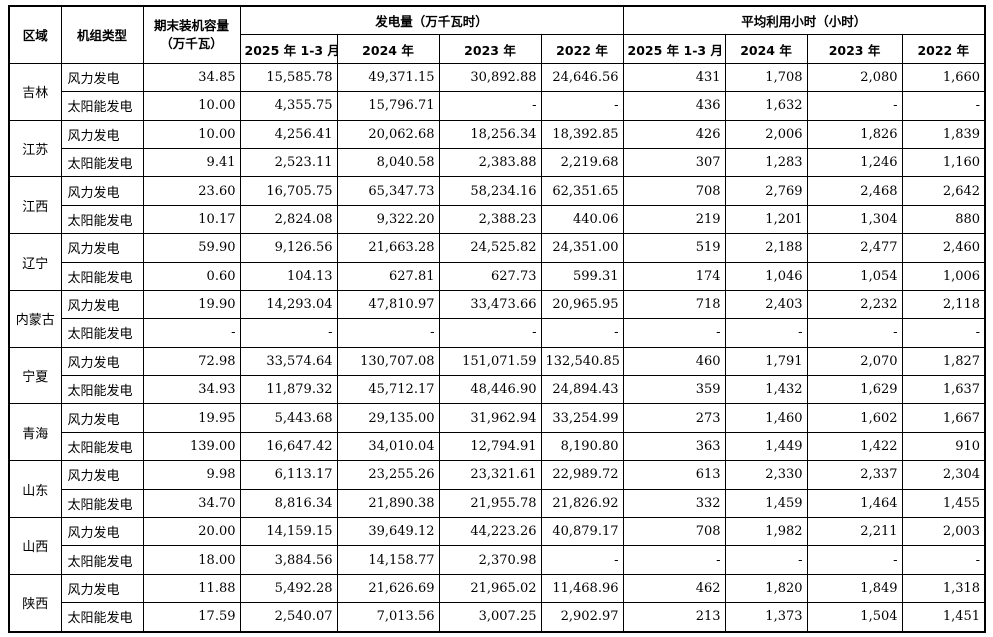 The width and height of the screenshot is (993, 637). I want to click on avg-hours-cell: 2,006, so click(766, 134).